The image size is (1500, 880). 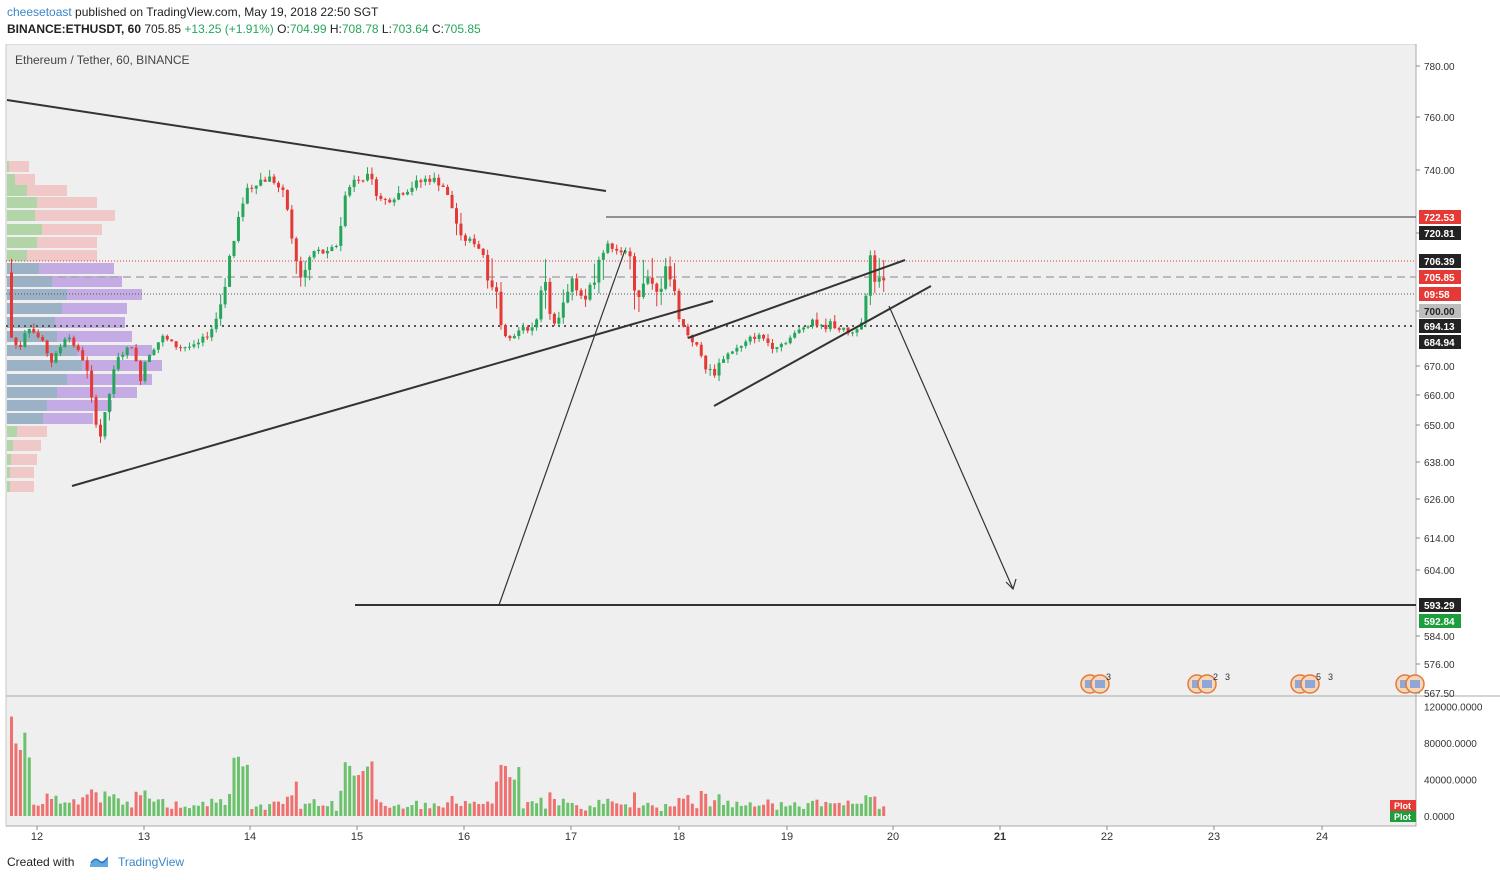 What do you see at coordinates (1439, 606) in the screenshot?
I see `price-label: 593.29` at bounding box center [1439, 606].